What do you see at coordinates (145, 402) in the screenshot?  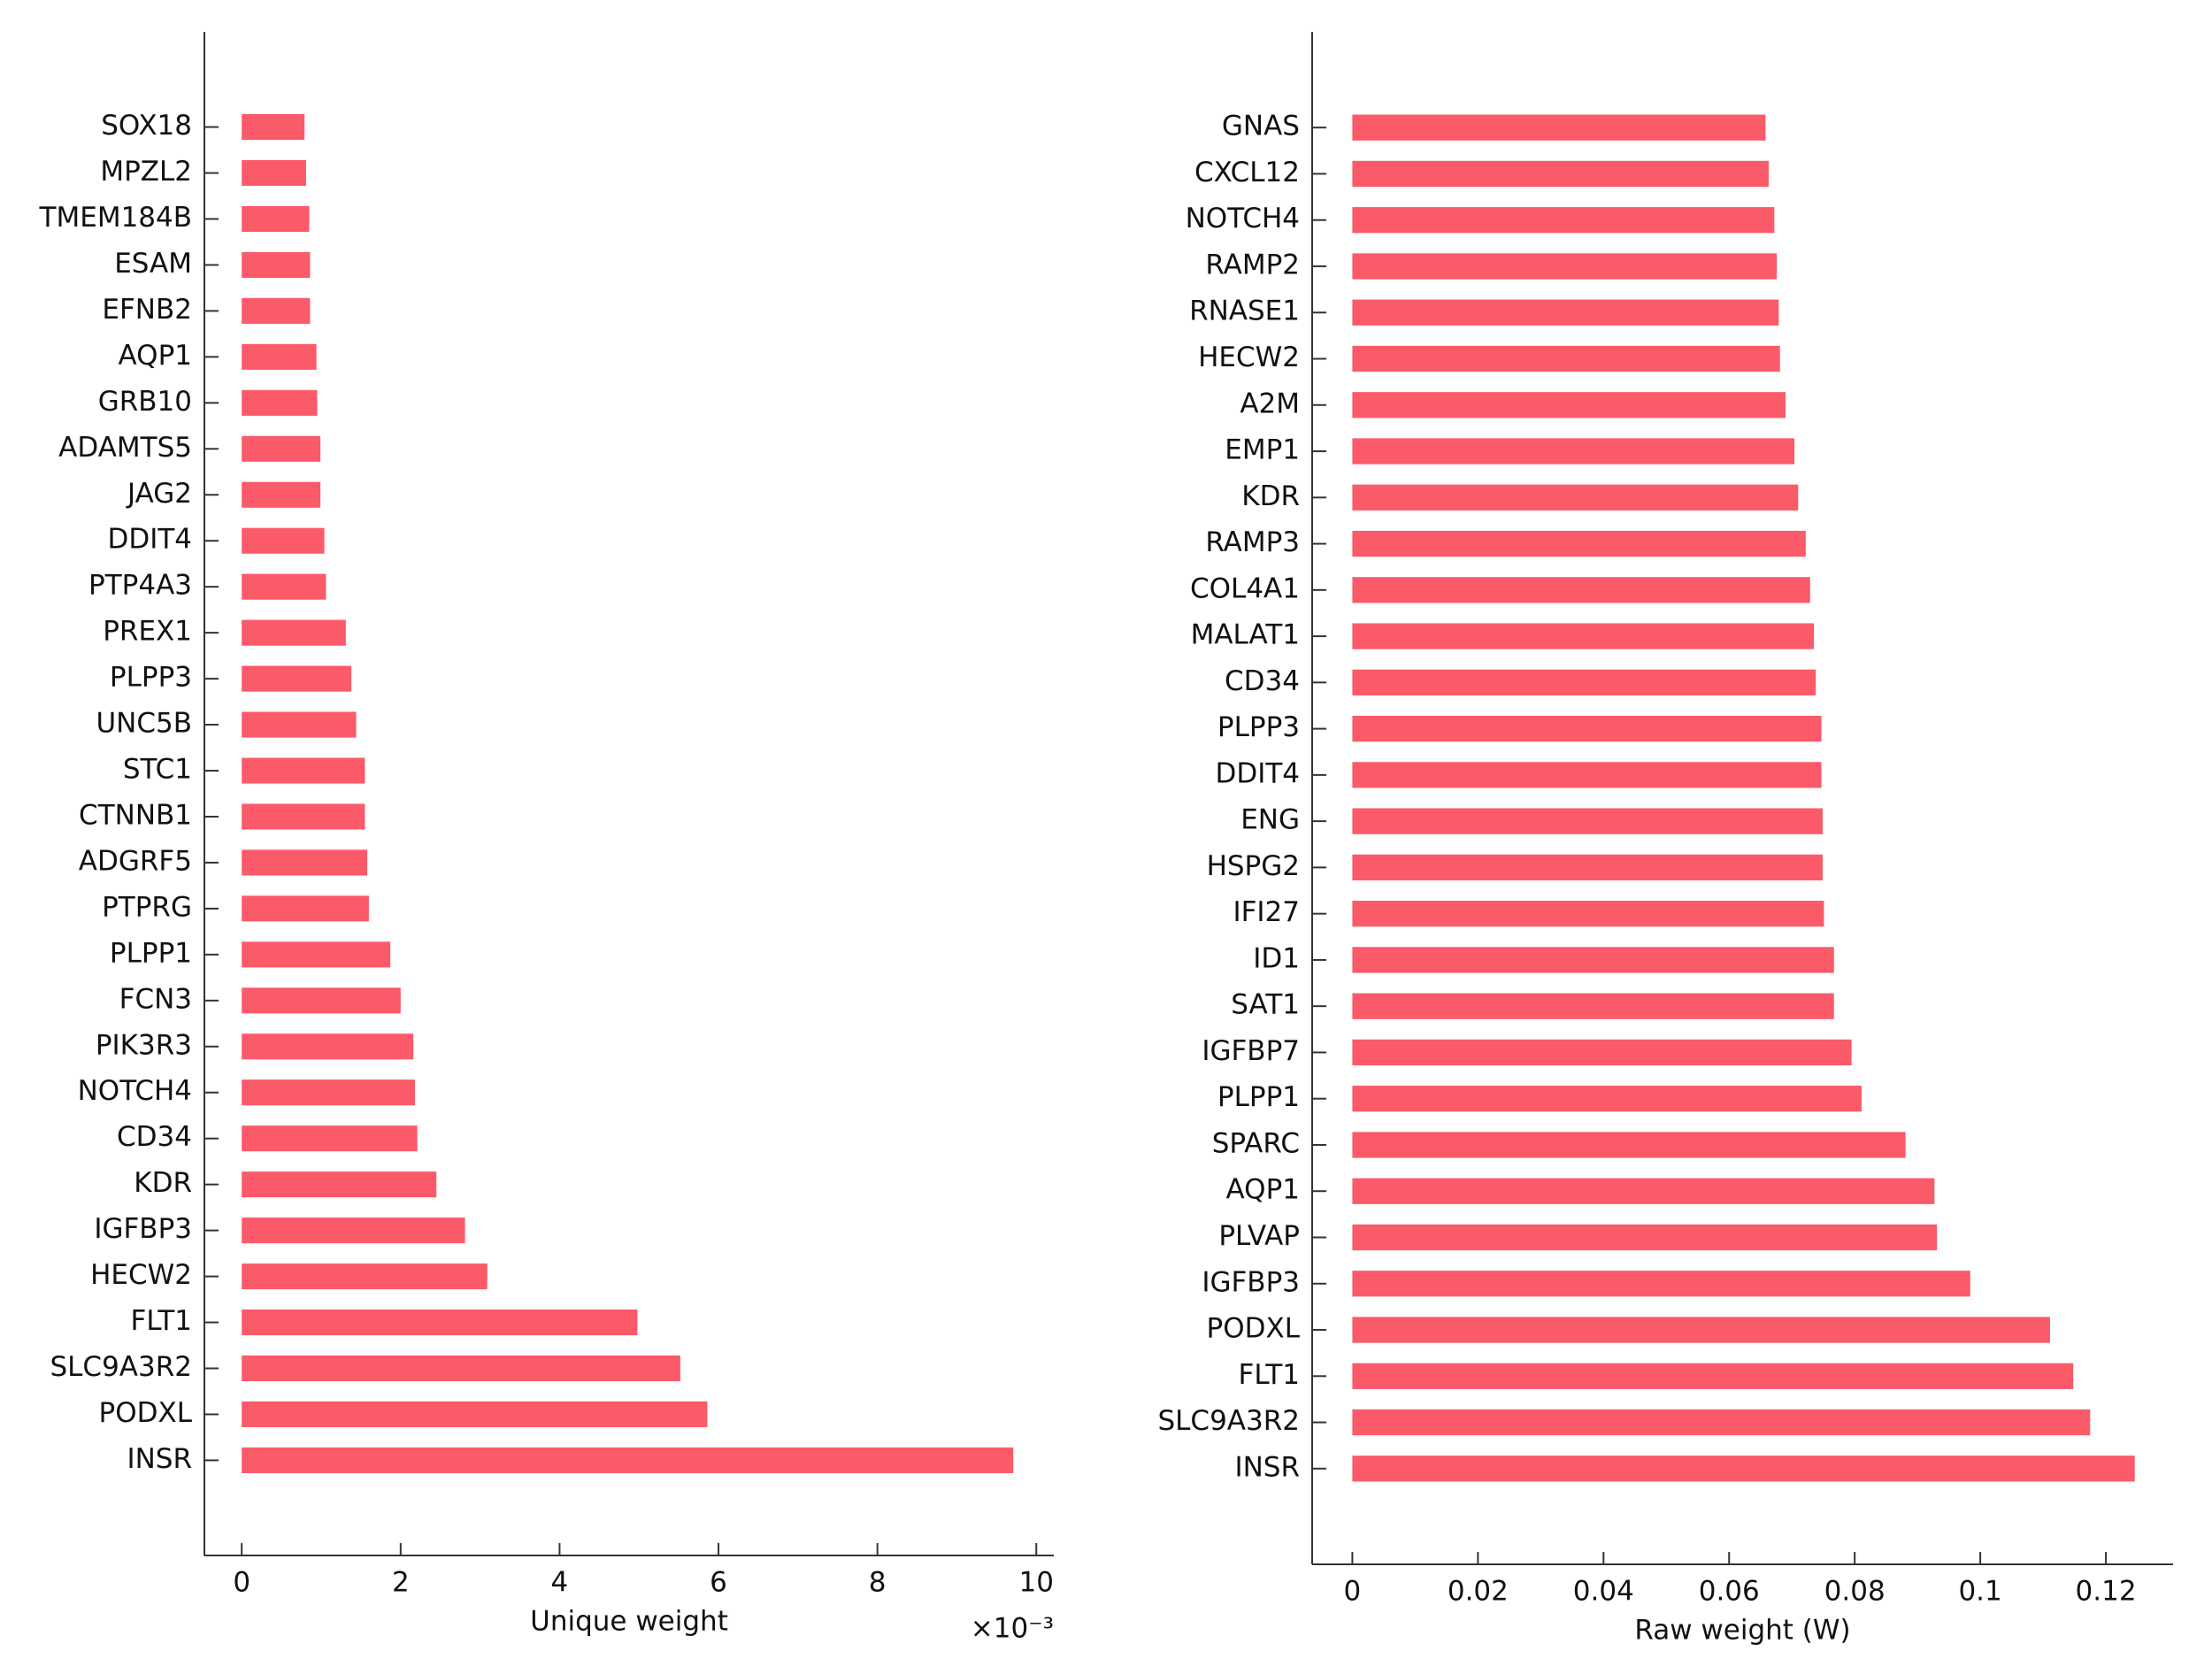 I see `y-tick-label: GRB10` at bounding box center [145, 402].